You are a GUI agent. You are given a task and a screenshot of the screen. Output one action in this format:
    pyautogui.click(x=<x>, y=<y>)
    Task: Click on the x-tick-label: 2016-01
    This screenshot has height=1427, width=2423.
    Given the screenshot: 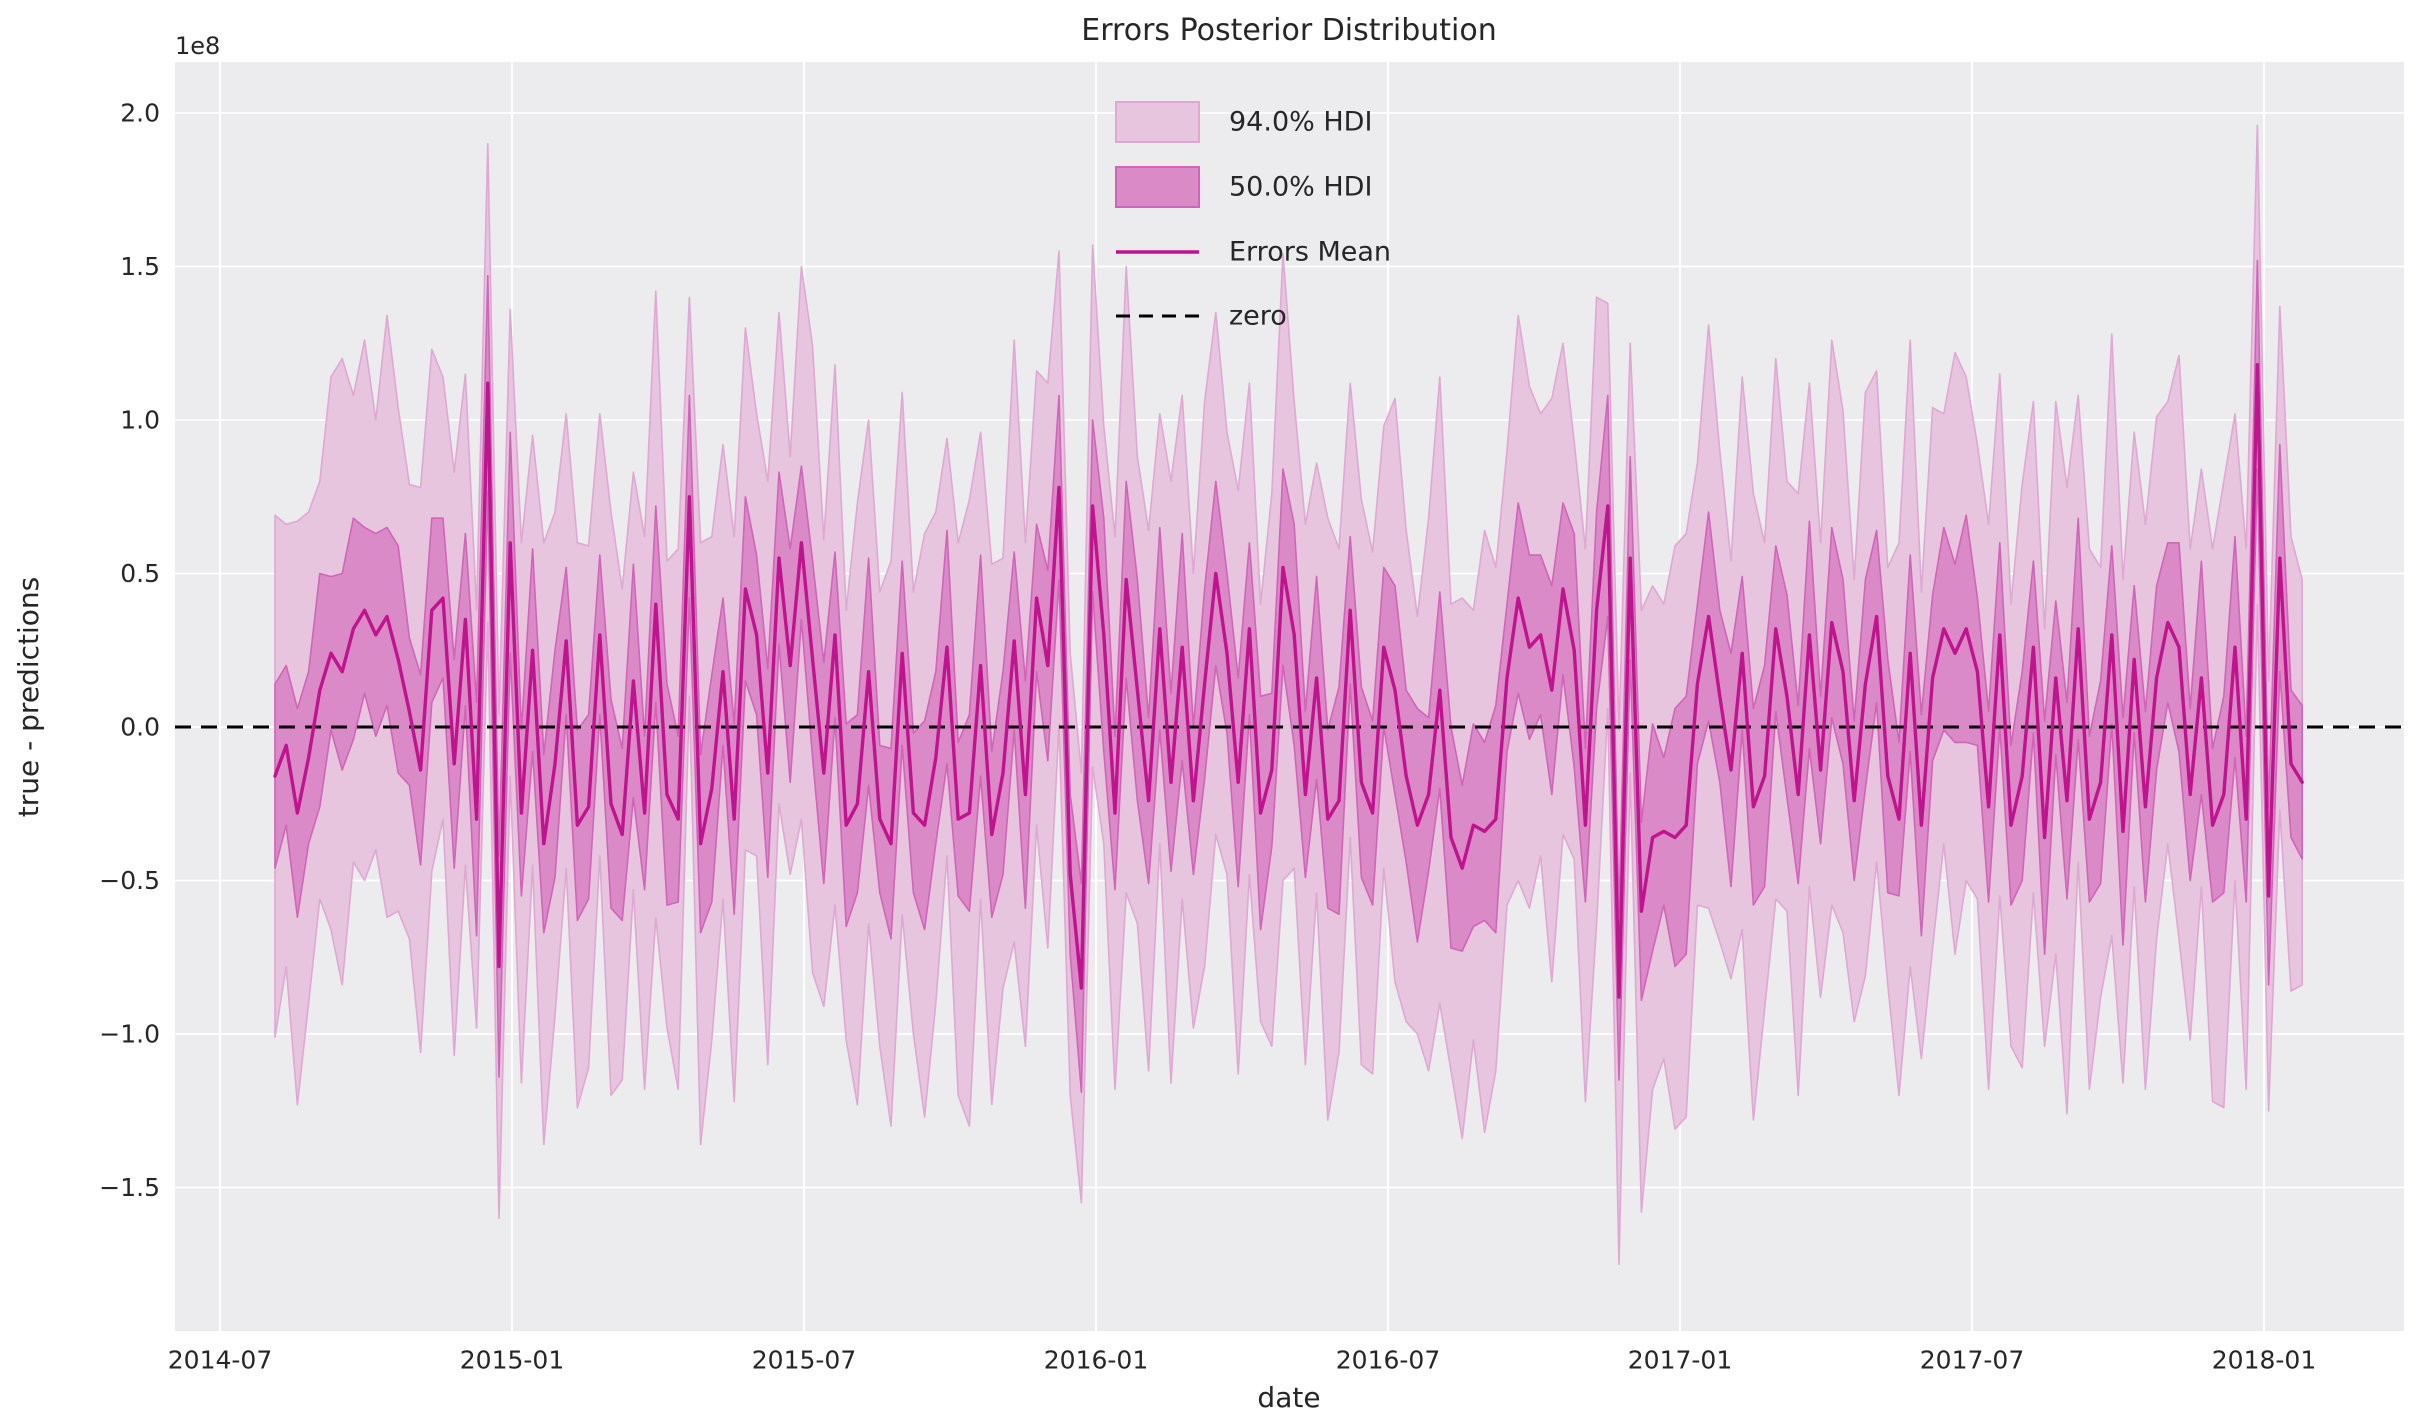 What is the action you would take?
    pyautogui.click(x=1096, y=1360)
    